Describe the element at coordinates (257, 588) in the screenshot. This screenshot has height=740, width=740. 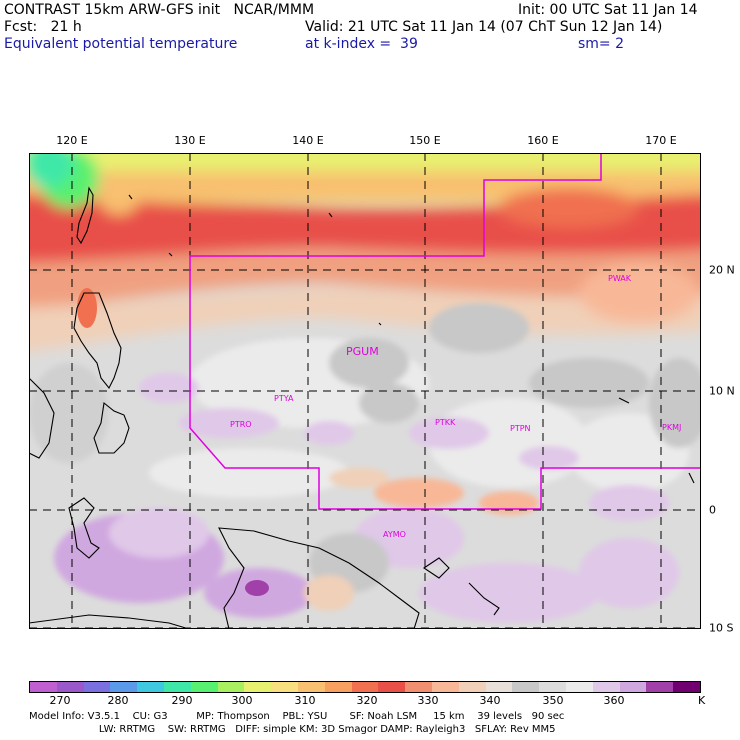
I see `high-theta-e-cell` at that location.